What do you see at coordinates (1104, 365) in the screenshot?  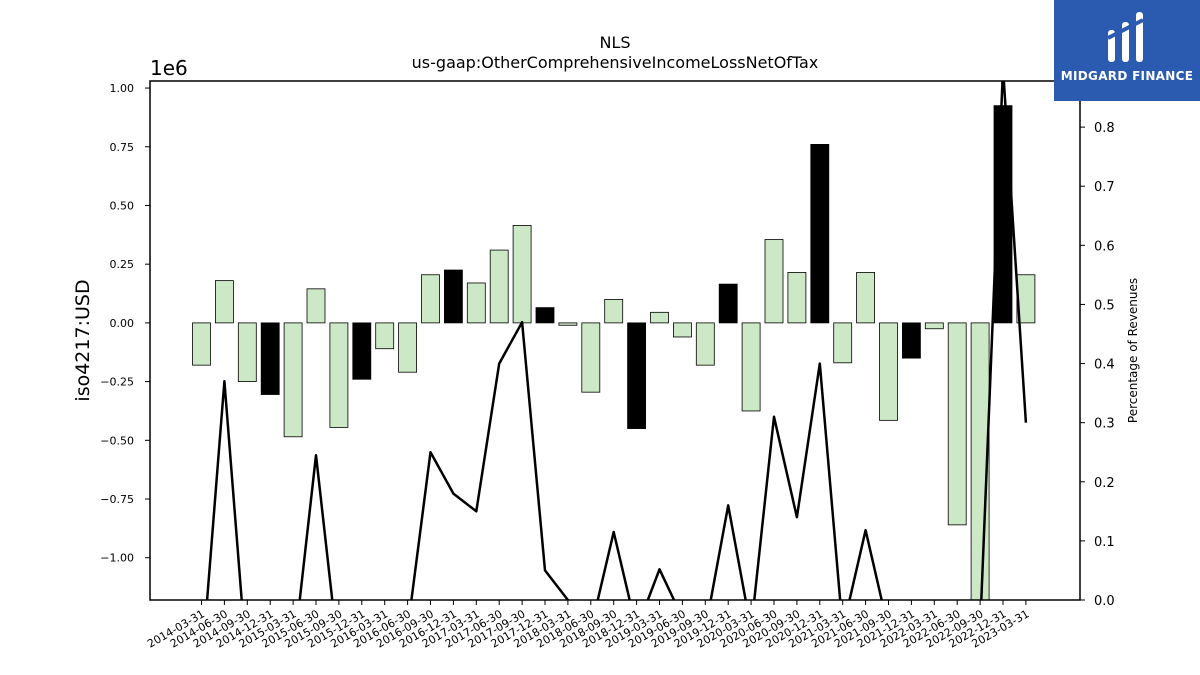 I see `y2-tick-label: 0.4` at bounding box center [1104, 365].